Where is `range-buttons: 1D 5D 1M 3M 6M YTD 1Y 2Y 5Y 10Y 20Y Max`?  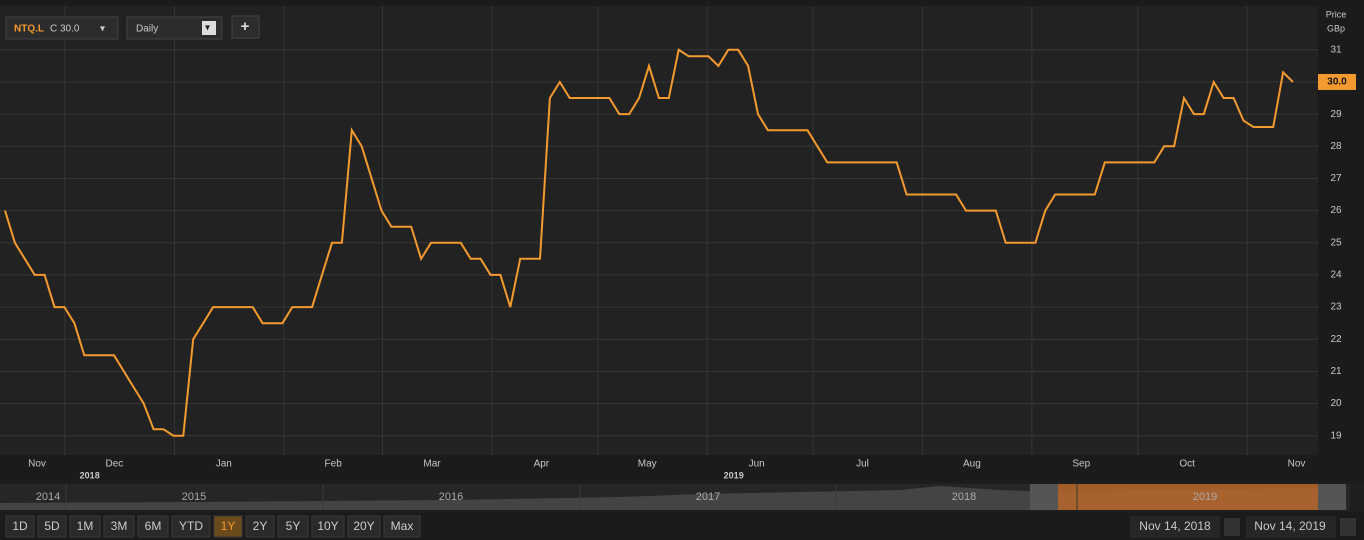
range-buttons: 1D 5D 1M 3M 6M YTD 1Y 2Y 5Y 10Y 20Y Max is located at coordinates (213, 526).